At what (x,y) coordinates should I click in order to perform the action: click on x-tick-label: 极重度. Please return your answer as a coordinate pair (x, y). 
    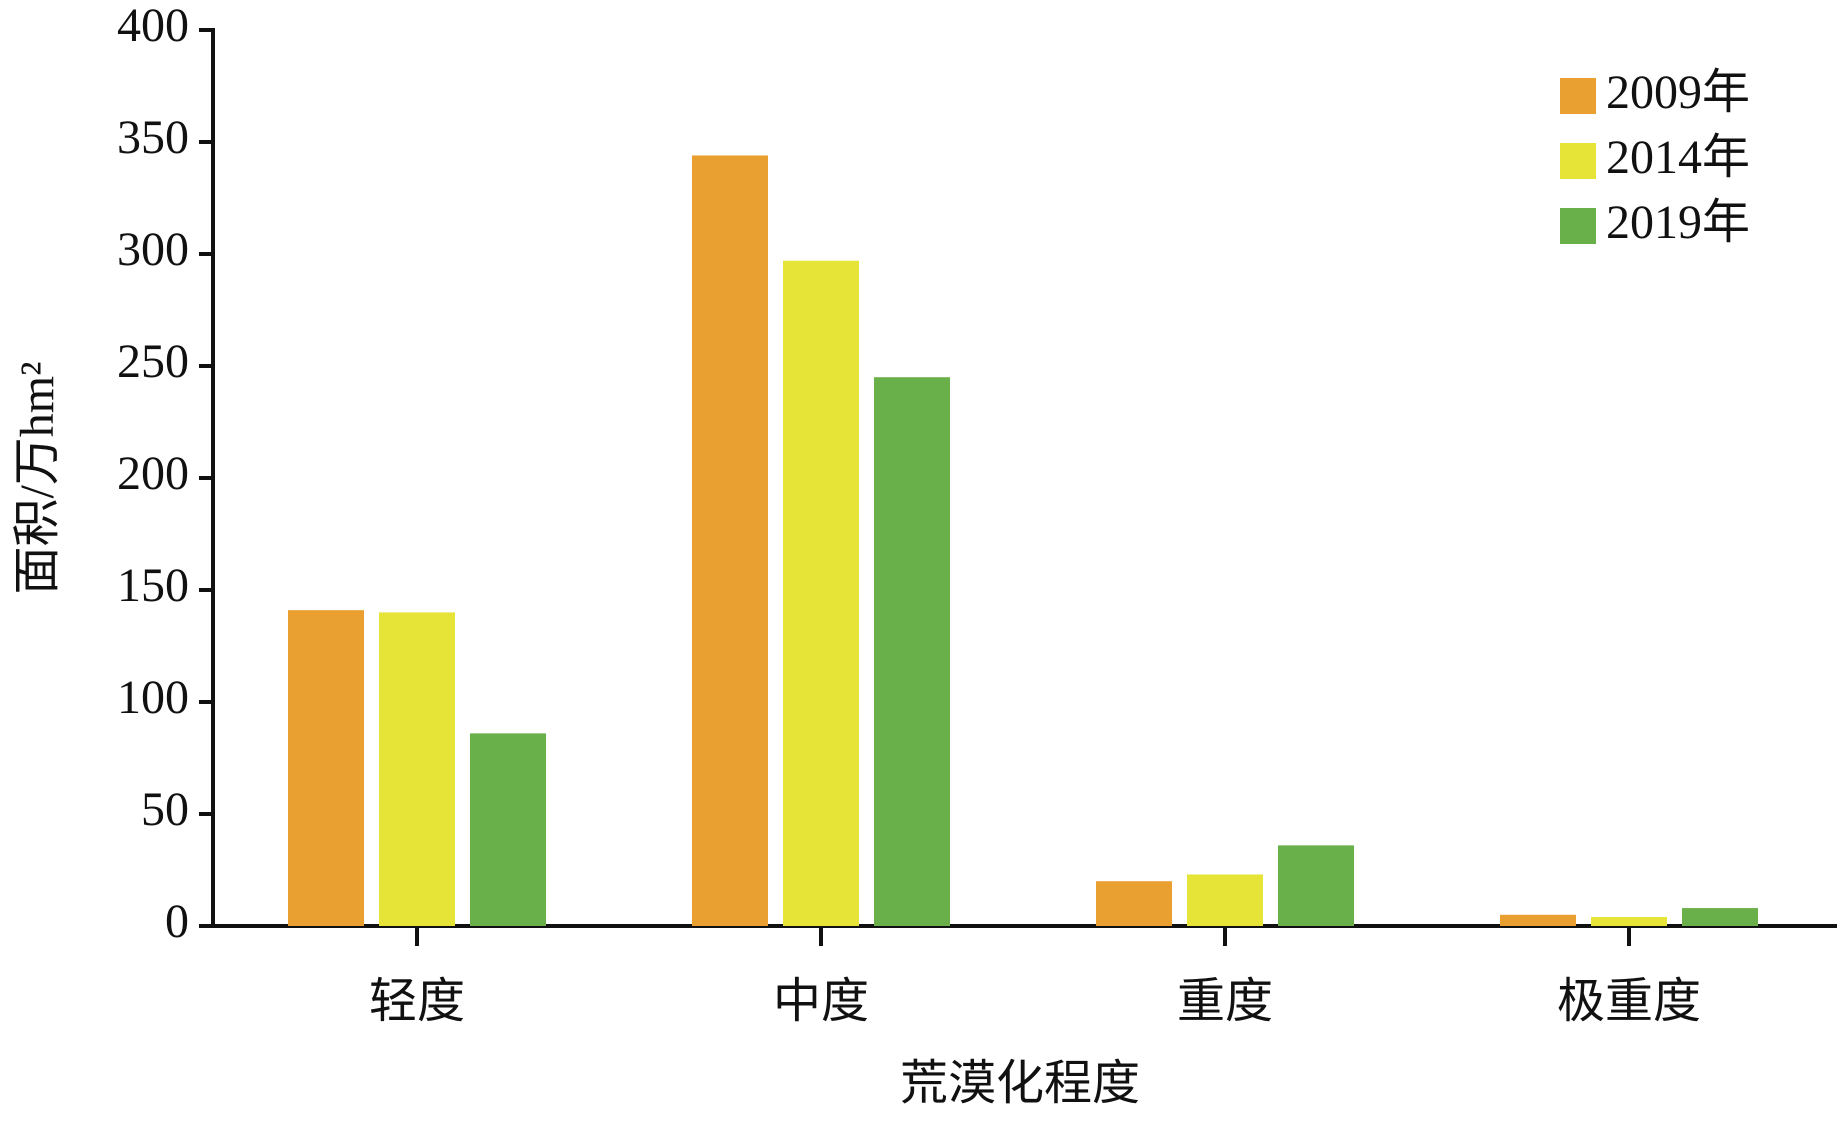
    Looking at the image, I should click on (1629, 1001).